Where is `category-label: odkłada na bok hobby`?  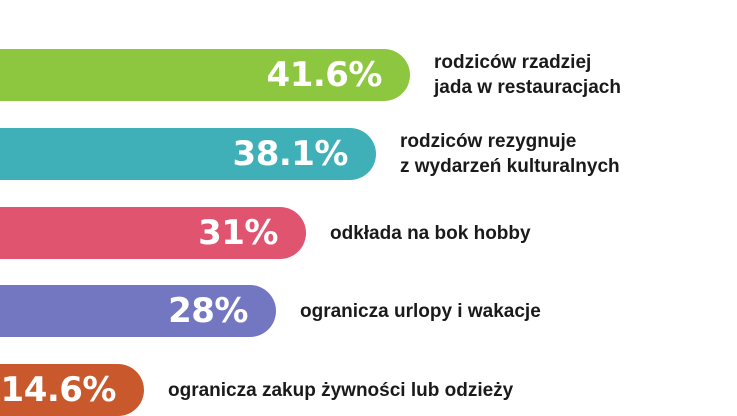
category-label: odkłada na bok hobby is located at coordinates (430, 233).